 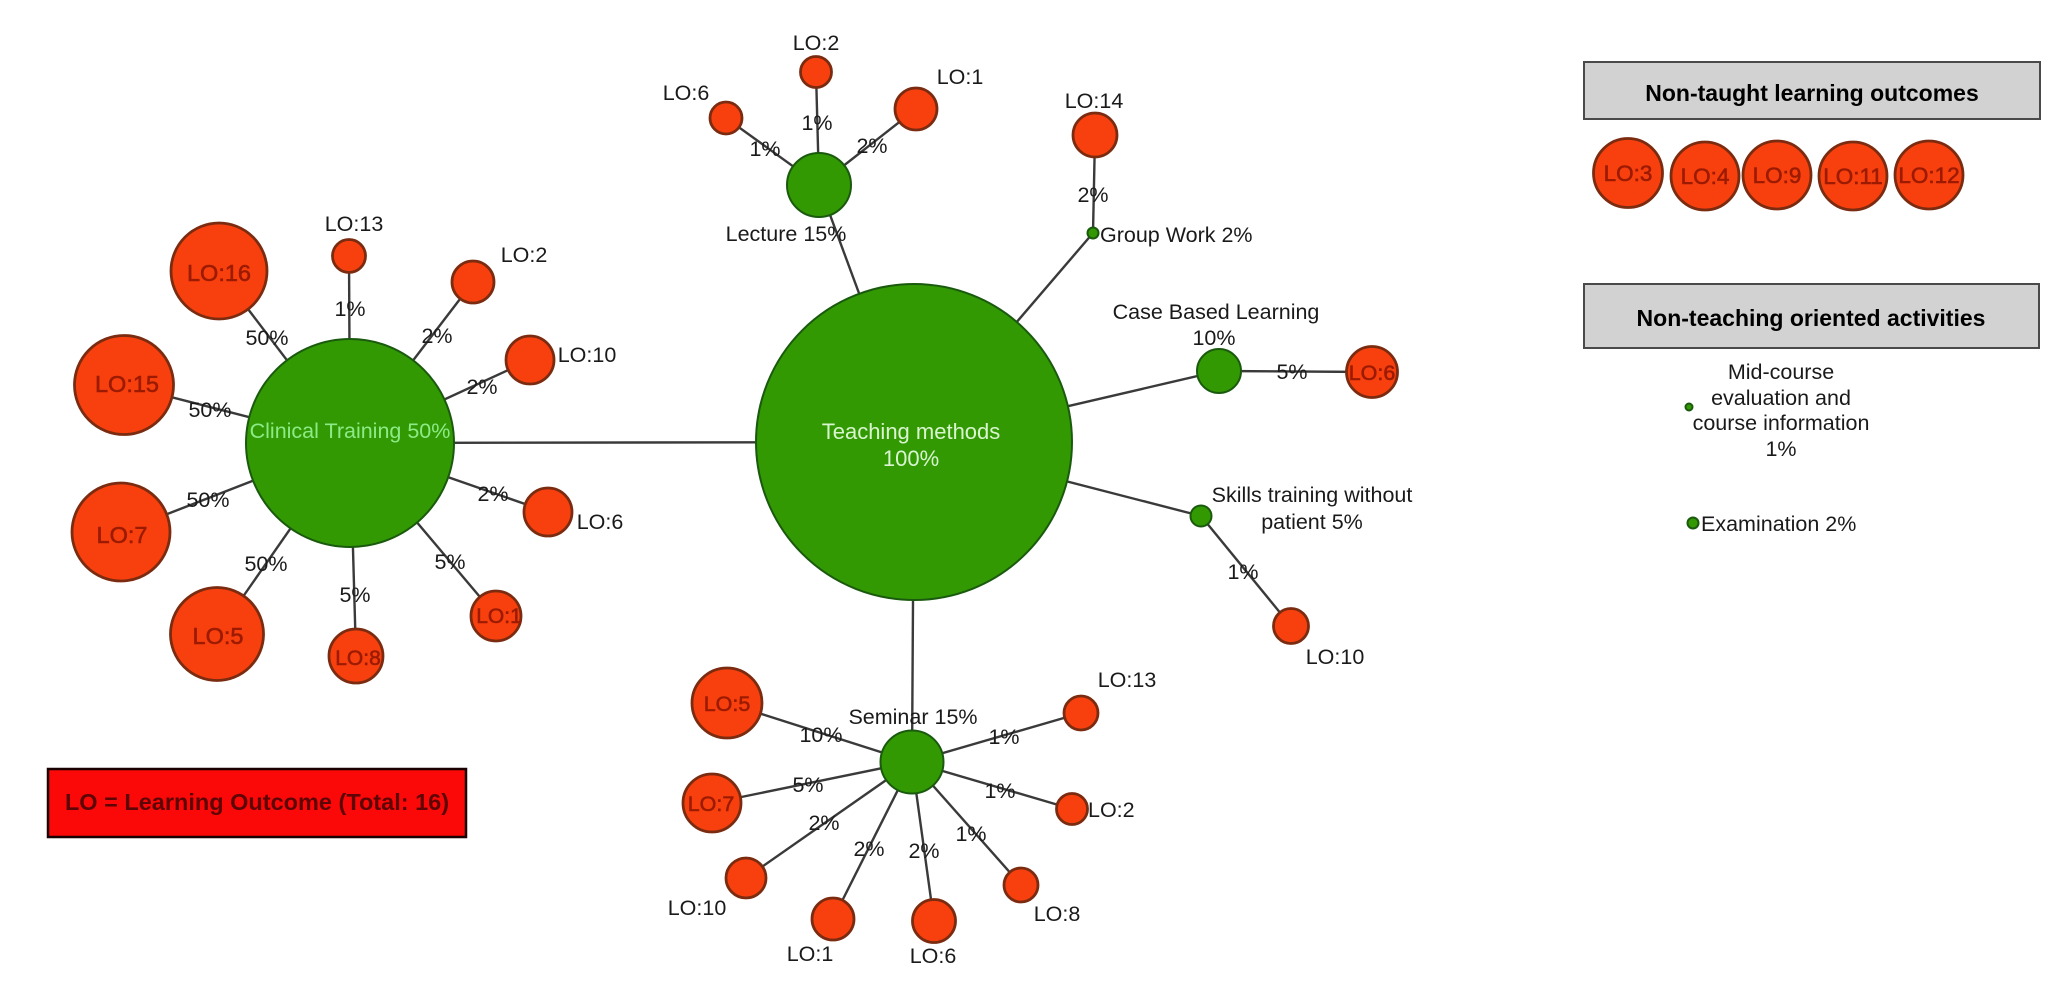 What do you see at coordinates (786, 234) in the screenshot?
I see `svg-text: Lecture 15%` at bounding box center [786, 234].